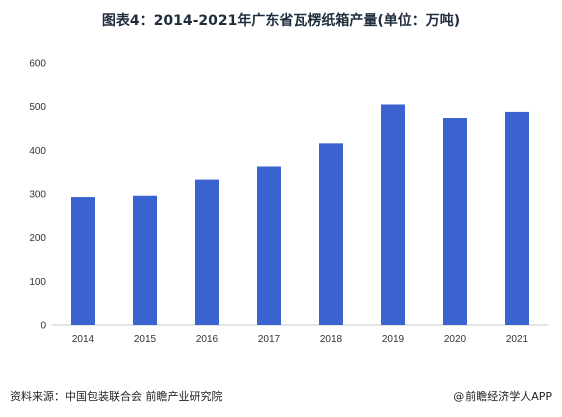 This screenshot has width=562, height=417. What do you see at coordinates (207, 339) in the screenshot?
I see `x-tick-label-2016: 2016` at bounding box center [207, 339].